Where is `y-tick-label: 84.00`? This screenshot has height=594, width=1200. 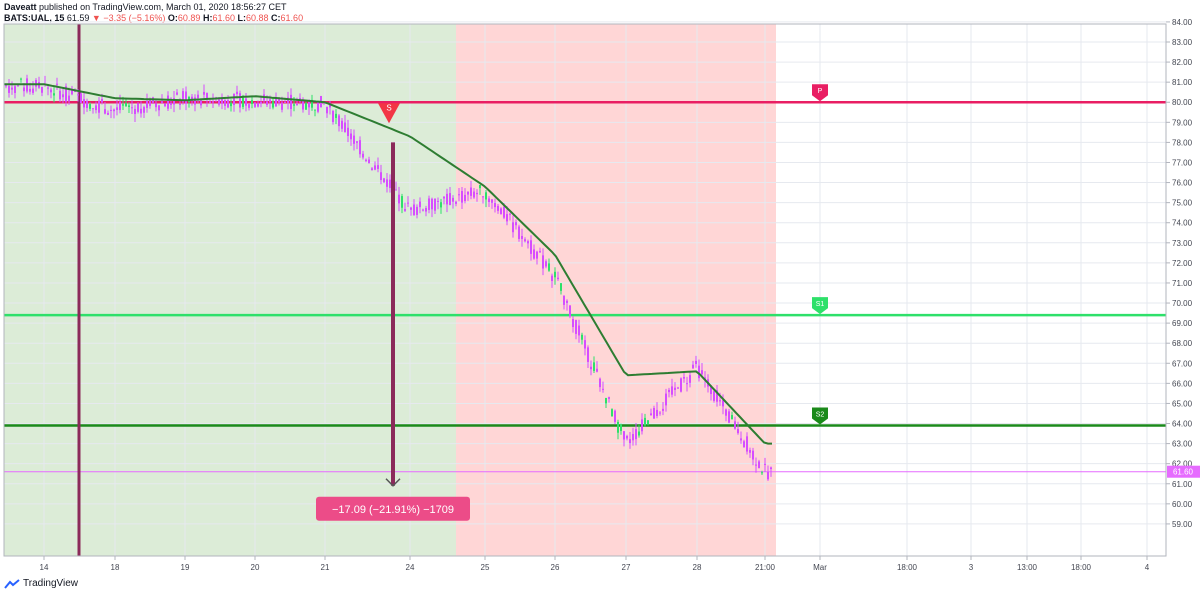 y-tick-label: 84.00 is located at coordinates (1182, 22).